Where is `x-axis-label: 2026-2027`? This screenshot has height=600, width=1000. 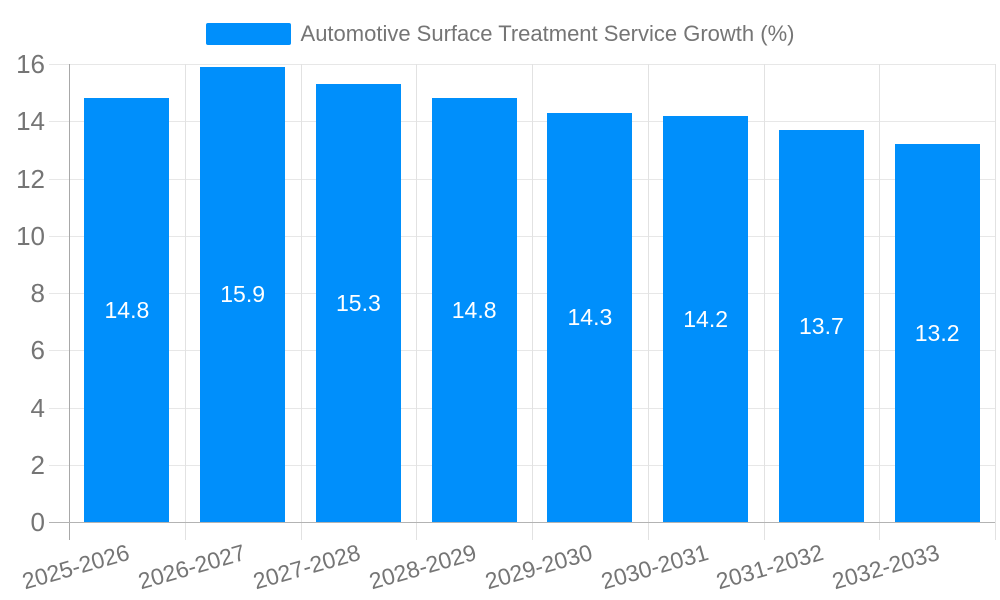 x-axis-label: 2026-2027 is located at coordinates (191, 567).